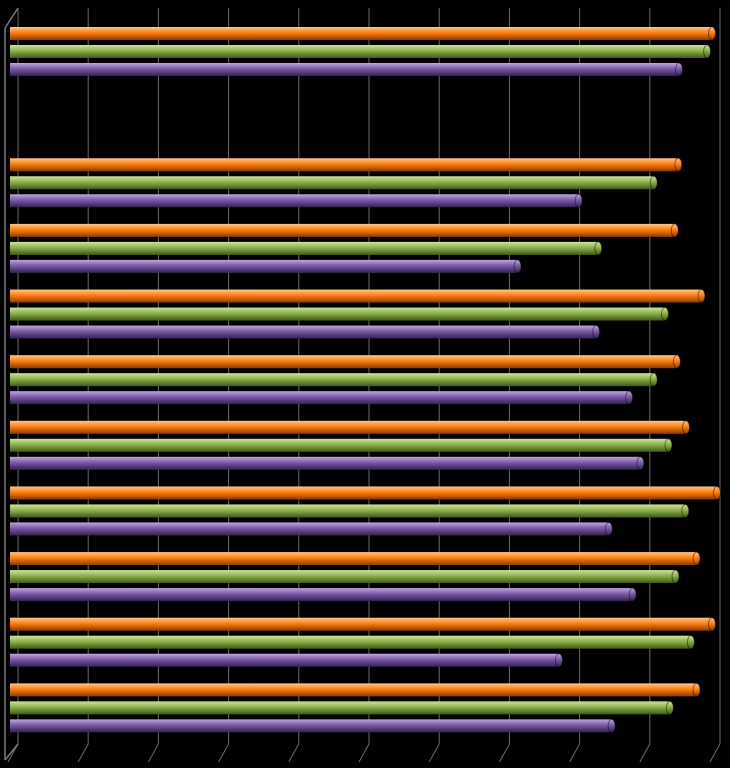  I want to click on floor-edge, so click(11, 752).